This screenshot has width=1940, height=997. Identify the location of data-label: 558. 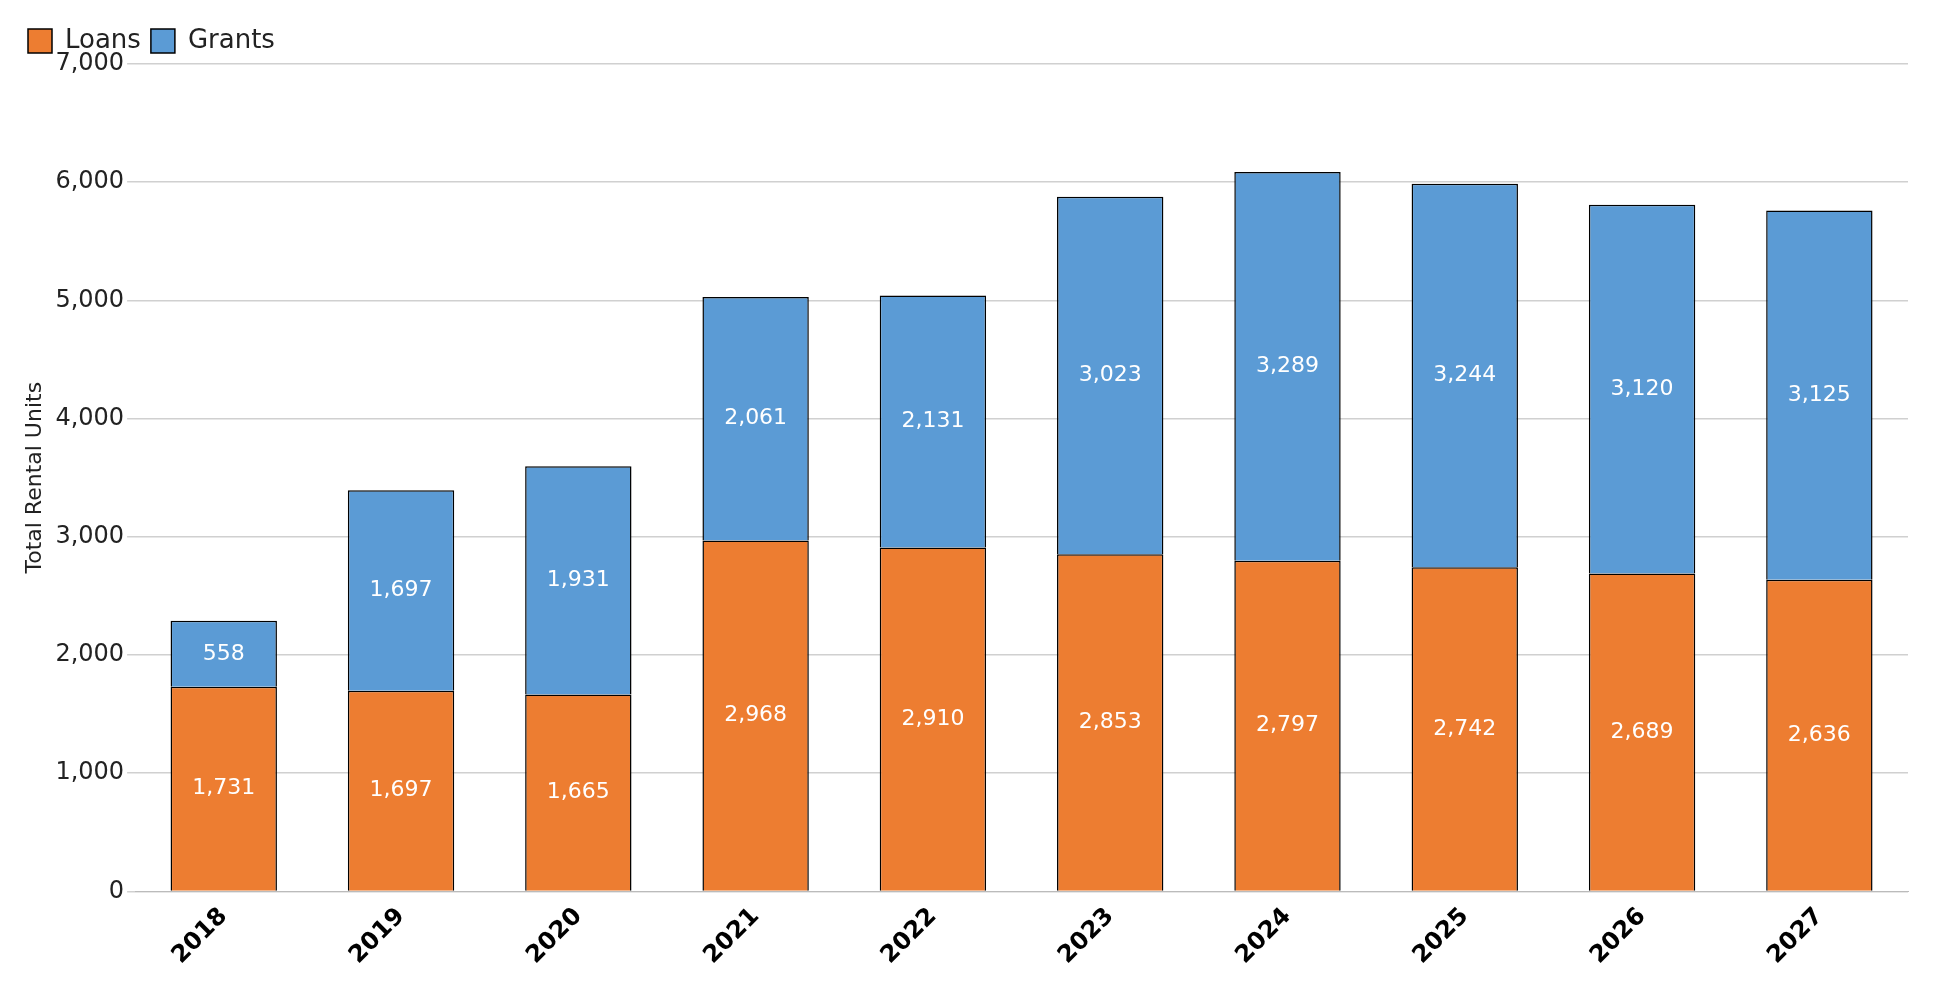
(223, 652).